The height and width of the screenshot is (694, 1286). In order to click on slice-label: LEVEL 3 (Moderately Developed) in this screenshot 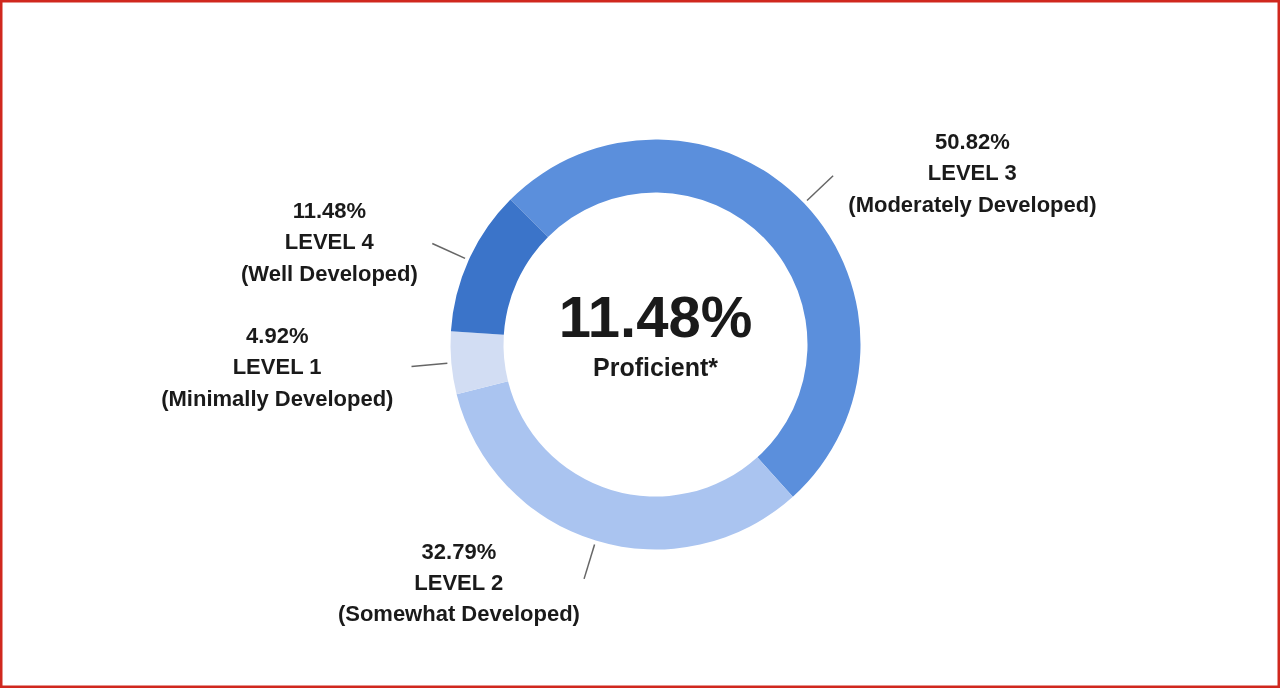, I will do `click(972, 188)`.